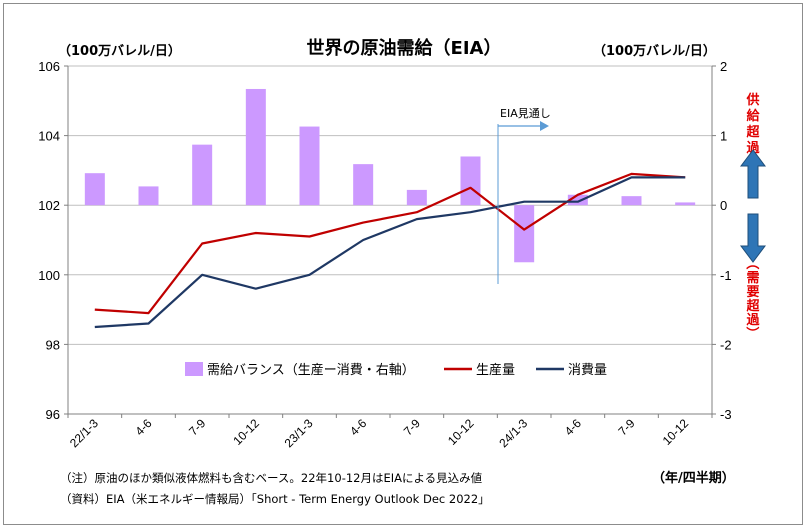 The width and height of the screenshot is (808, 530). I want to click on supply-excess-label: 供, so click(752, 100).